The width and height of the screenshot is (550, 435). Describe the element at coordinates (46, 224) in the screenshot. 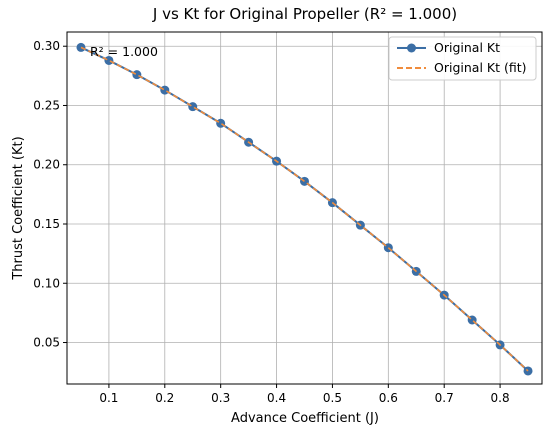

I see `y-tick-label: 0.15` at that location.